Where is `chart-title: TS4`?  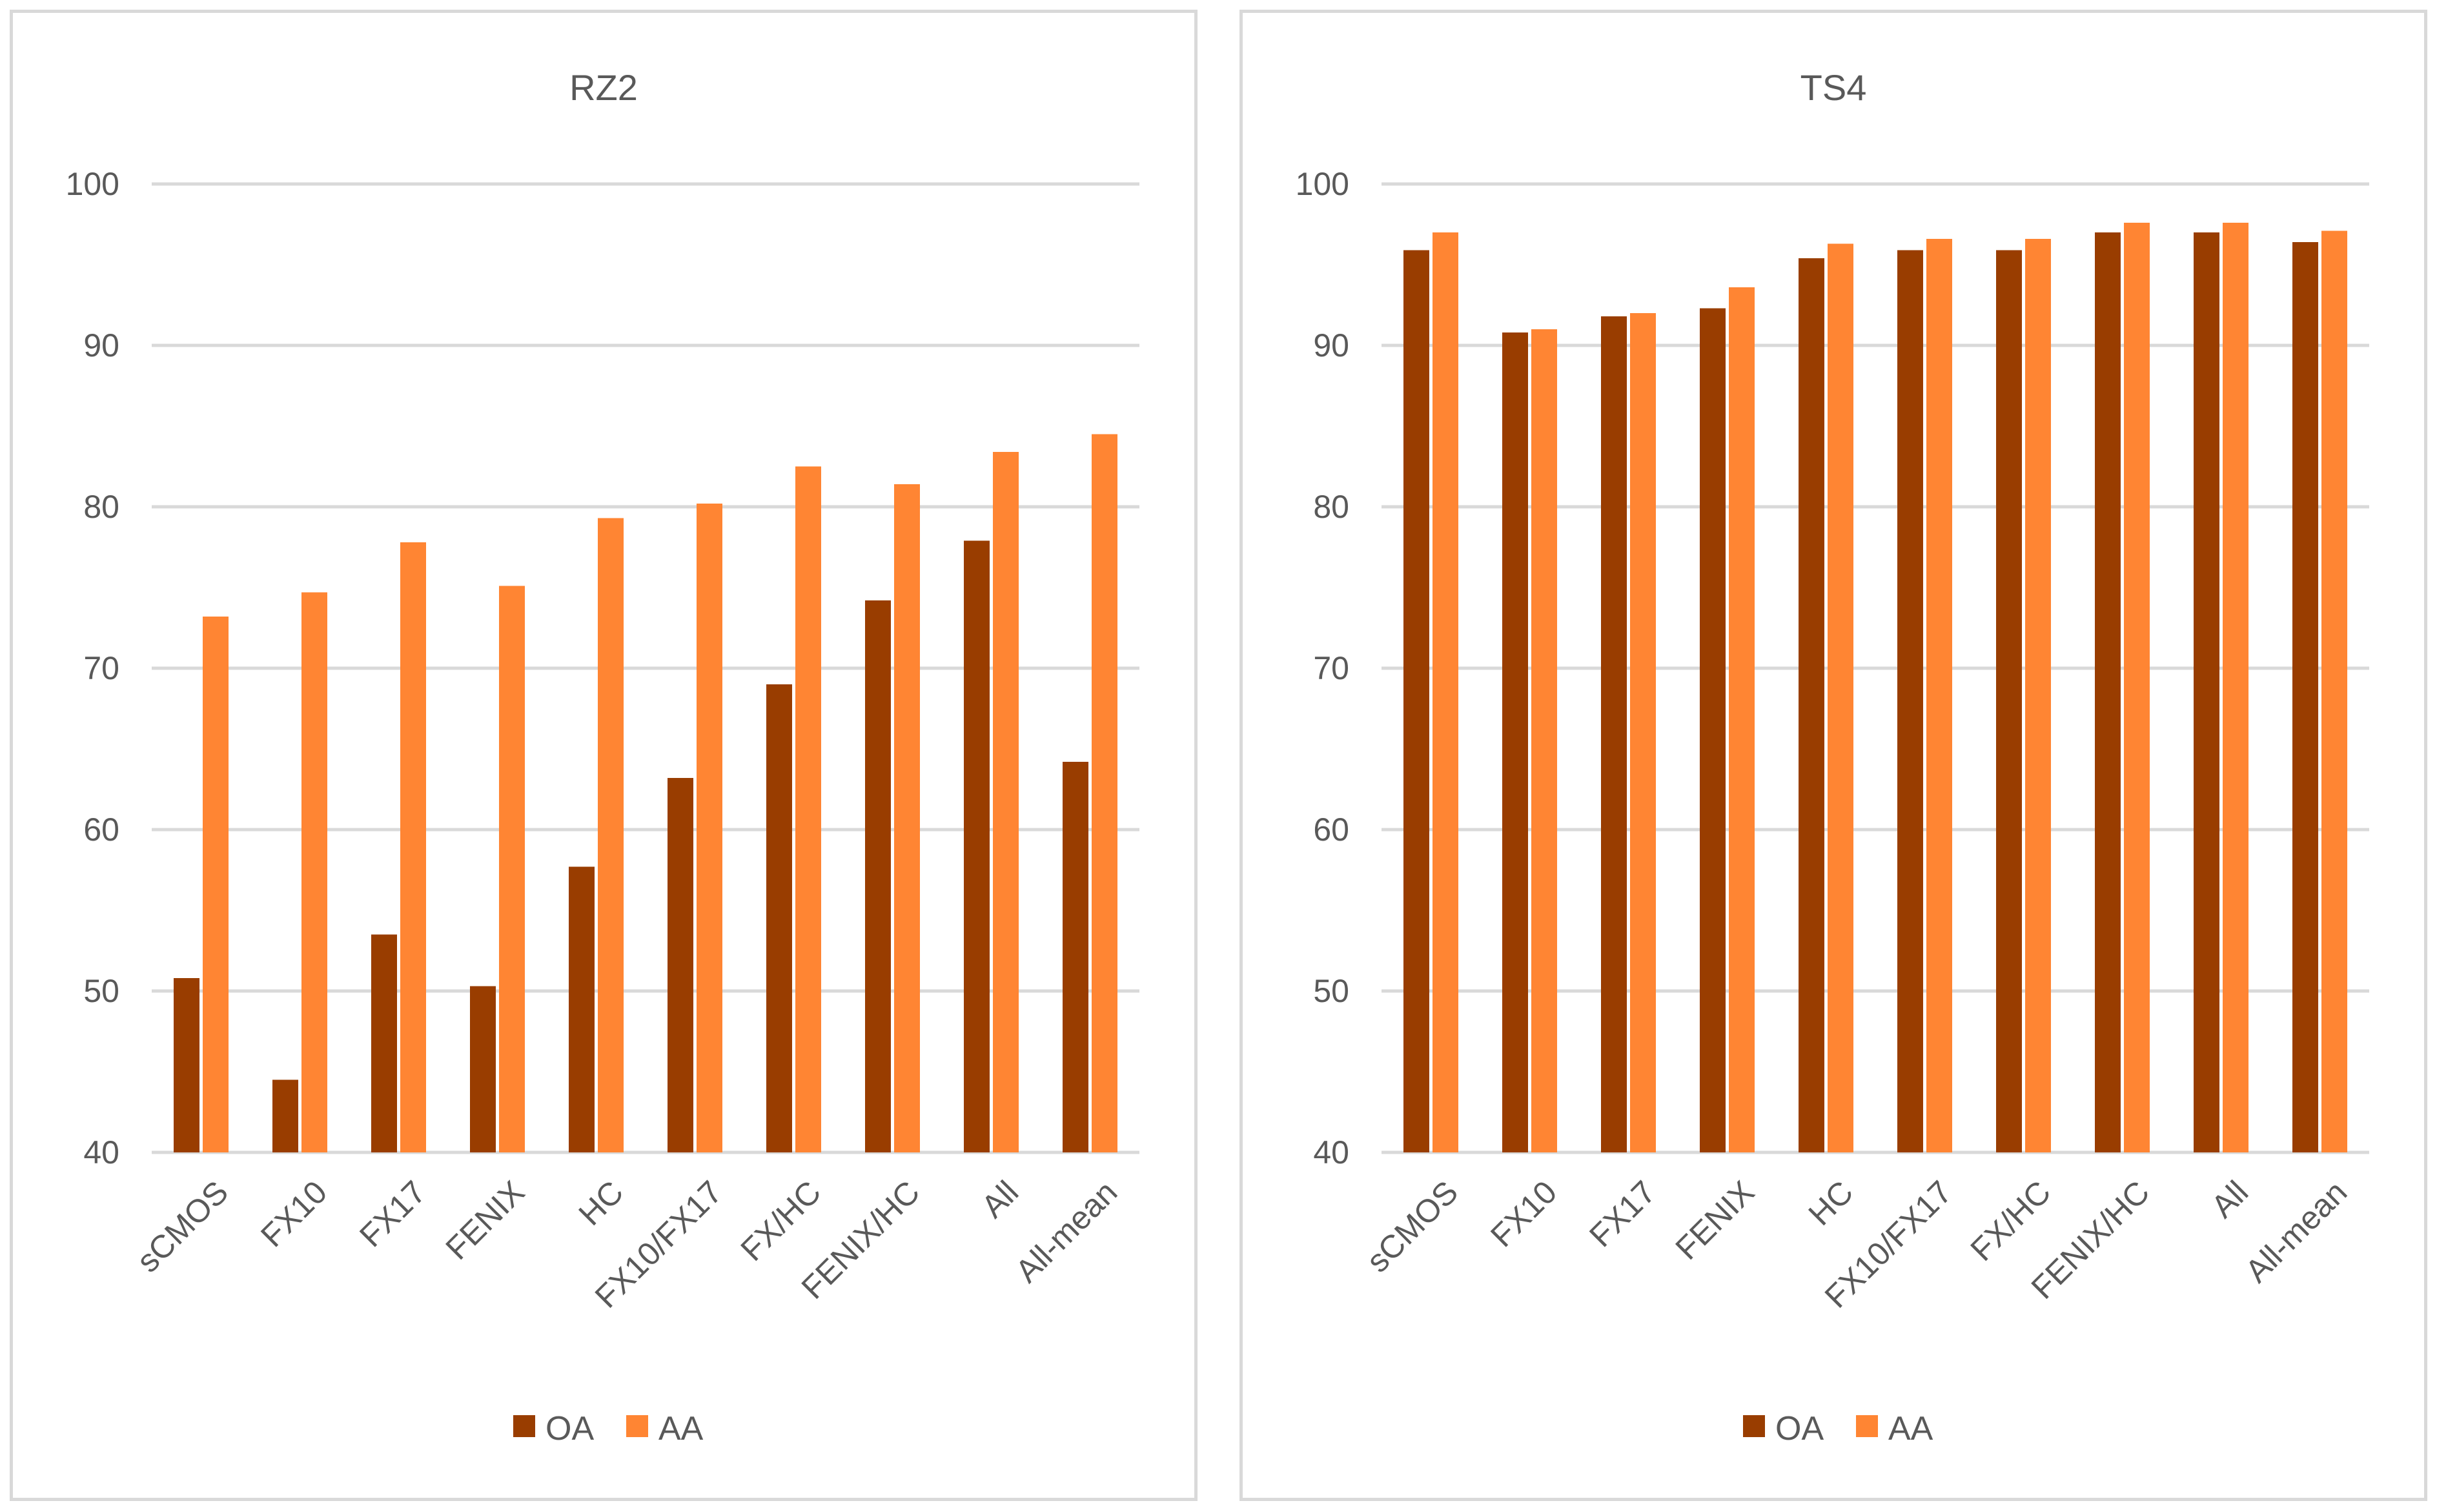 chart-title: TS4 is located at coordinates (1834, 87).